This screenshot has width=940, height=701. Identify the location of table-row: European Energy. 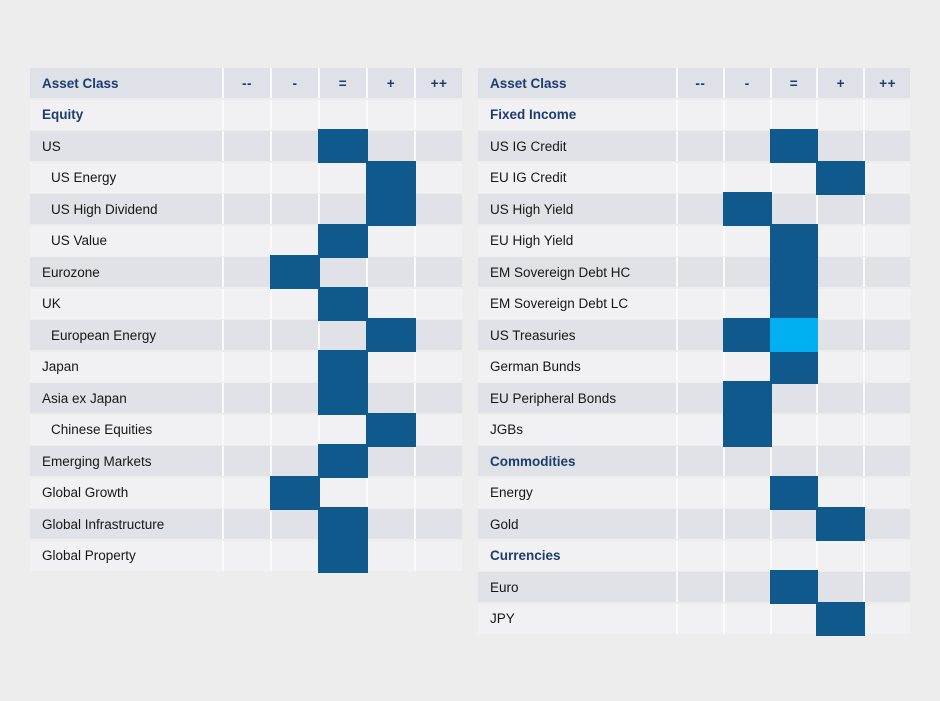
(246, 335).